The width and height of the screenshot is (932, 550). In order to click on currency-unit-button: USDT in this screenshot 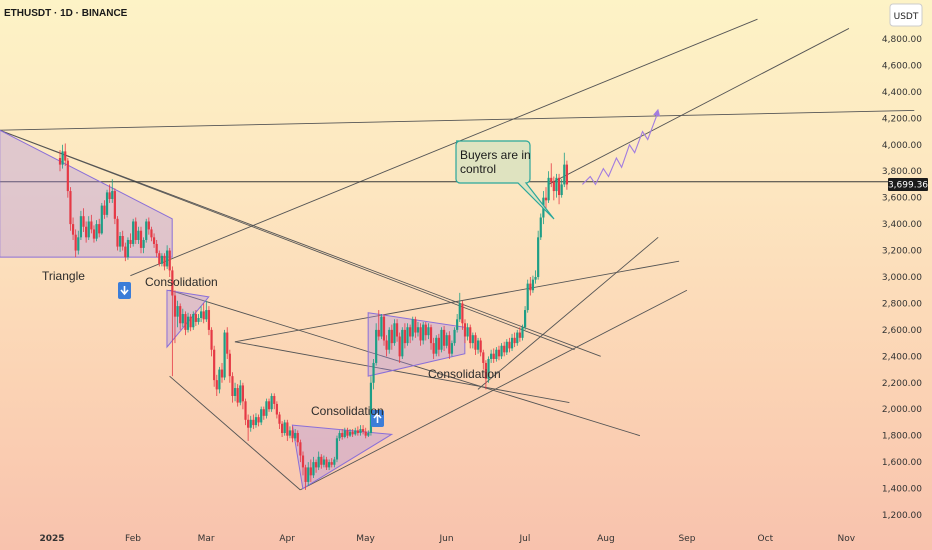, I will do `click(906, 15)`.